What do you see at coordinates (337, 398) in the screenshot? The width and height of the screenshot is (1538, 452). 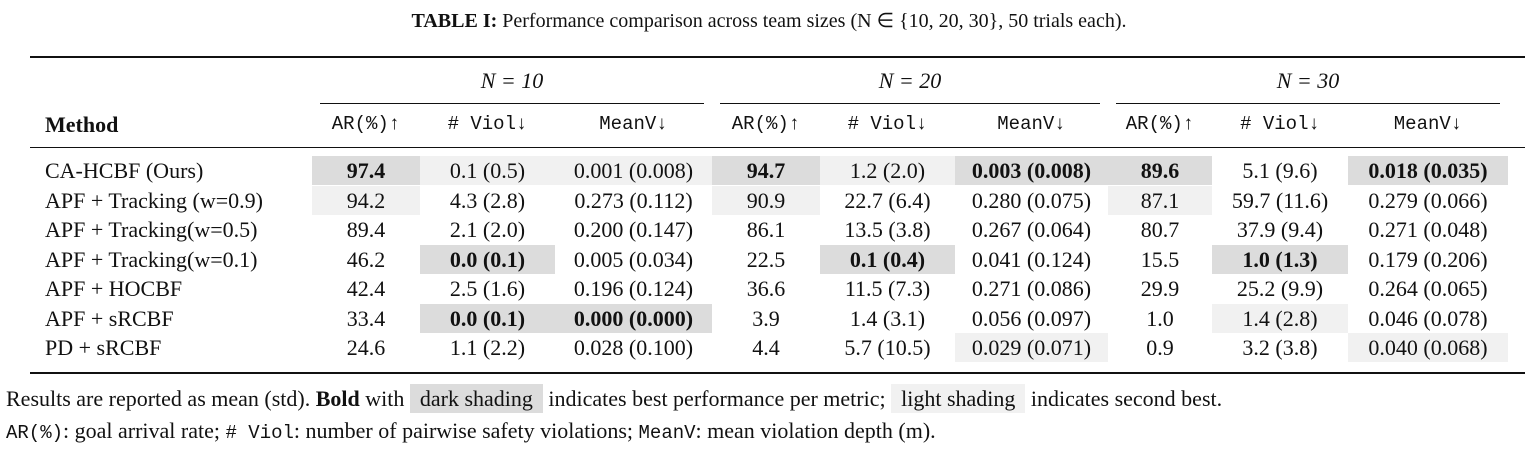 I see `note-bold: Bold` at bounding box center [337, 398].